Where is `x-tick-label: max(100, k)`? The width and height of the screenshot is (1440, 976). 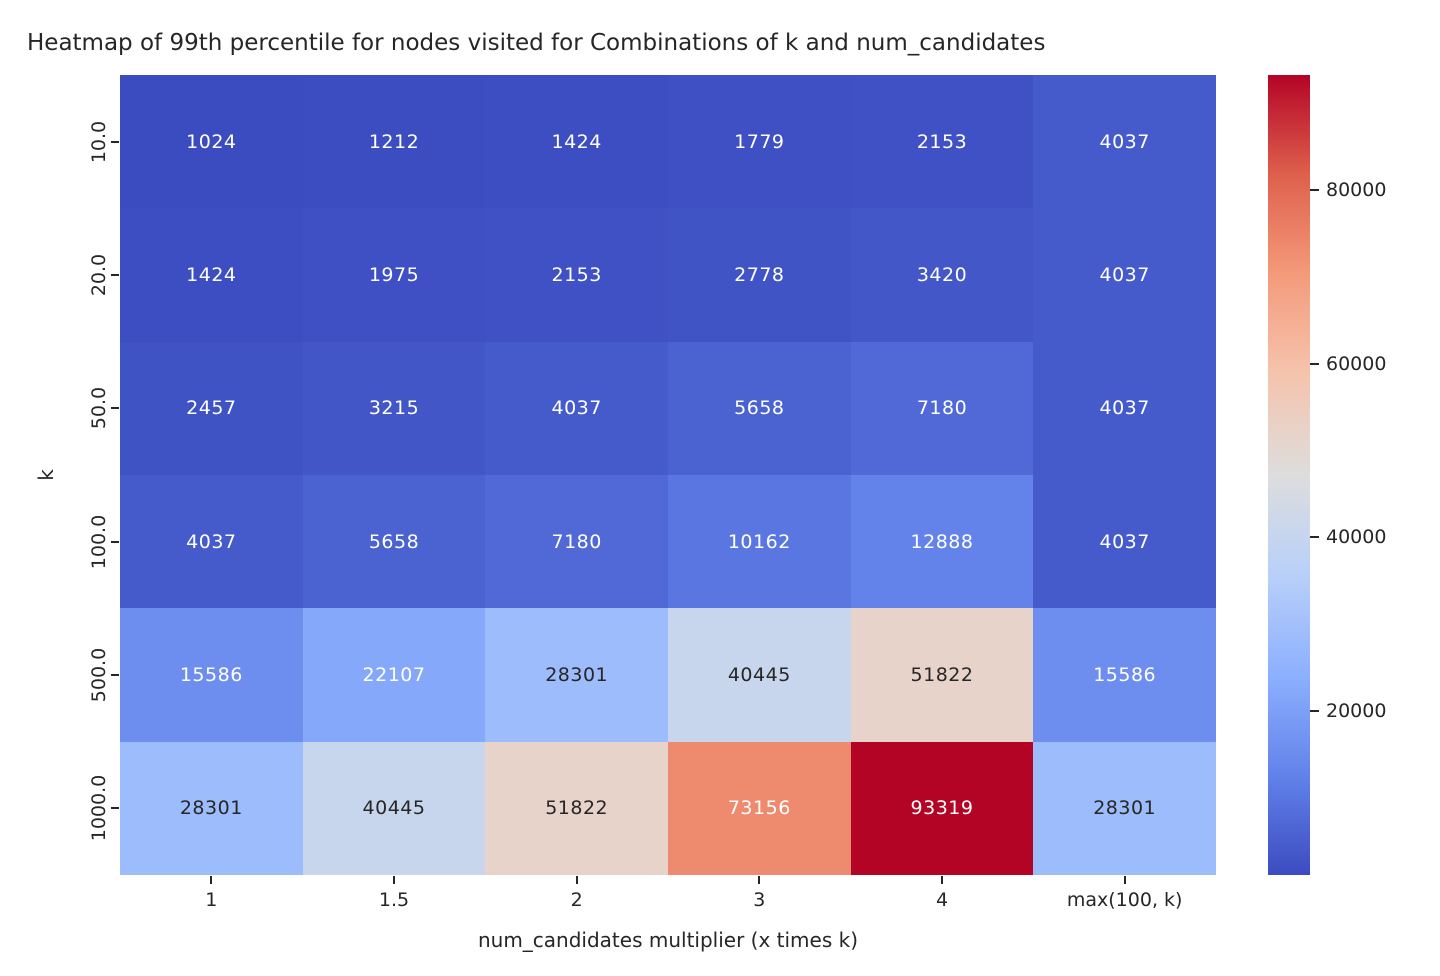 x-tick-label: max(100, k) is located at coordinates (1124, 900).